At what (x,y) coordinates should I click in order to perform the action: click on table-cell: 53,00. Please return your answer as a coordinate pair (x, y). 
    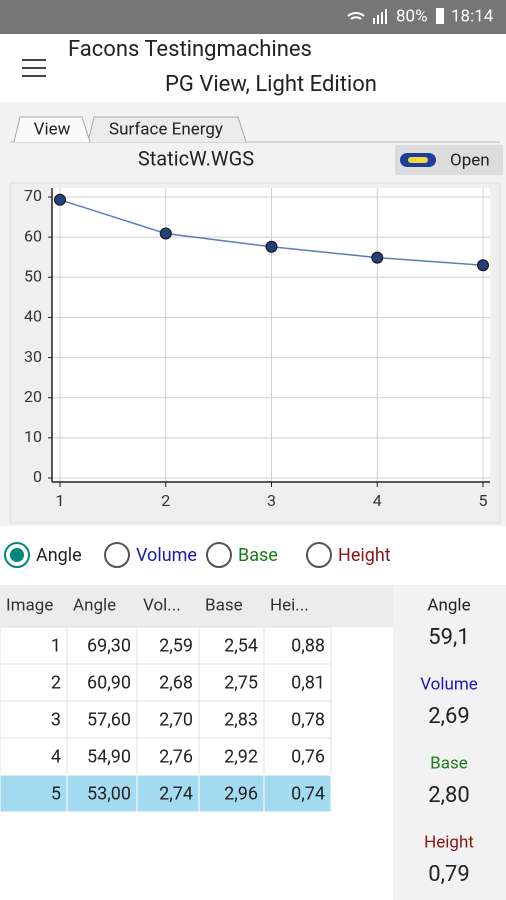
    Looking at the image, I should click on (109, 793).